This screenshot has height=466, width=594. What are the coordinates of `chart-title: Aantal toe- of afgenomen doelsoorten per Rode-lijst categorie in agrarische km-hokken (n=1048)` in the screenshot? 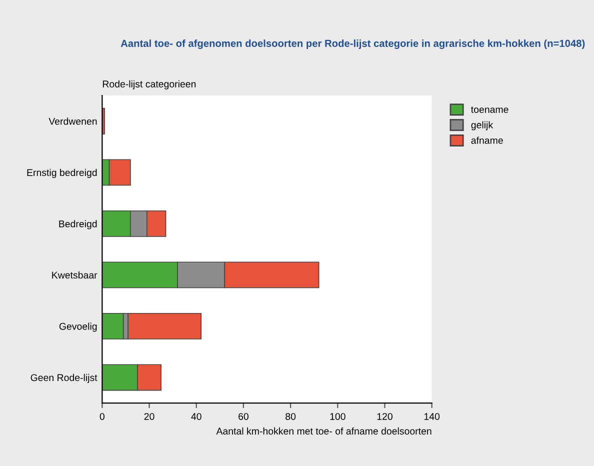 It's located at (352, 45).